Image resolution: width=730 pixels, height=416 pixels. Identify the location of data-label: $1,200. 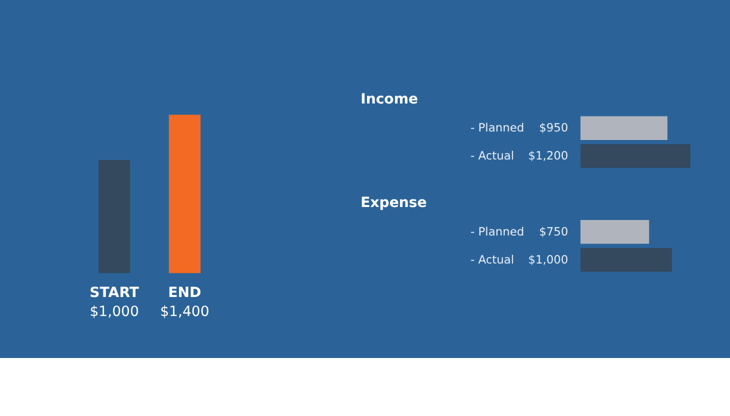
(548, 155).